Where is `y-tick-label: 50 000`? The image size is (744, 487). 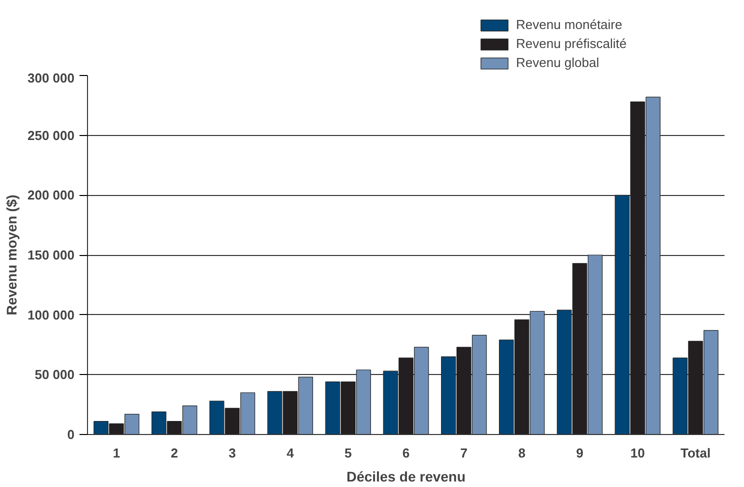
y-tick-label: 50 000 is located at coordinates (54, 374).